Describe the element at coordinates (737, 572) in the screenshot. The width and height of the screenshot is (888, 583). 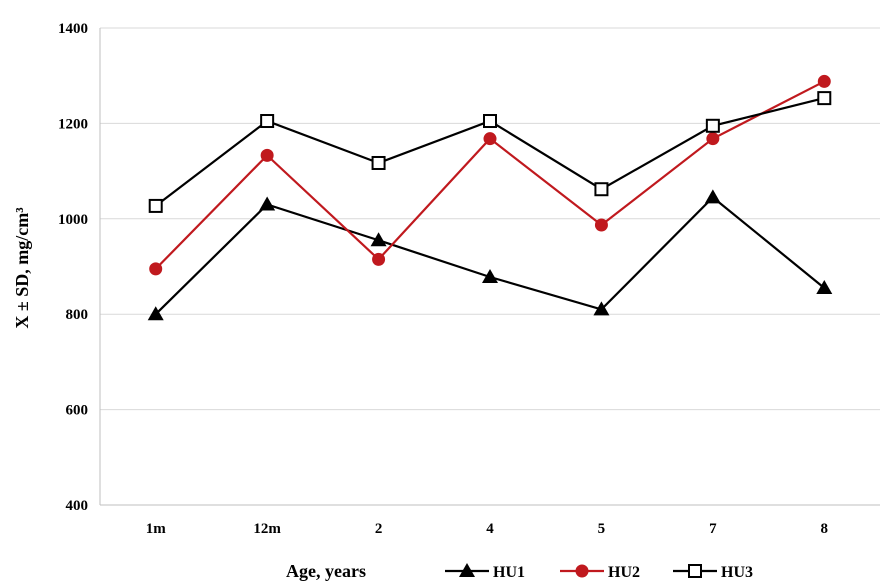
I see `legend-label: HU3` at that location.